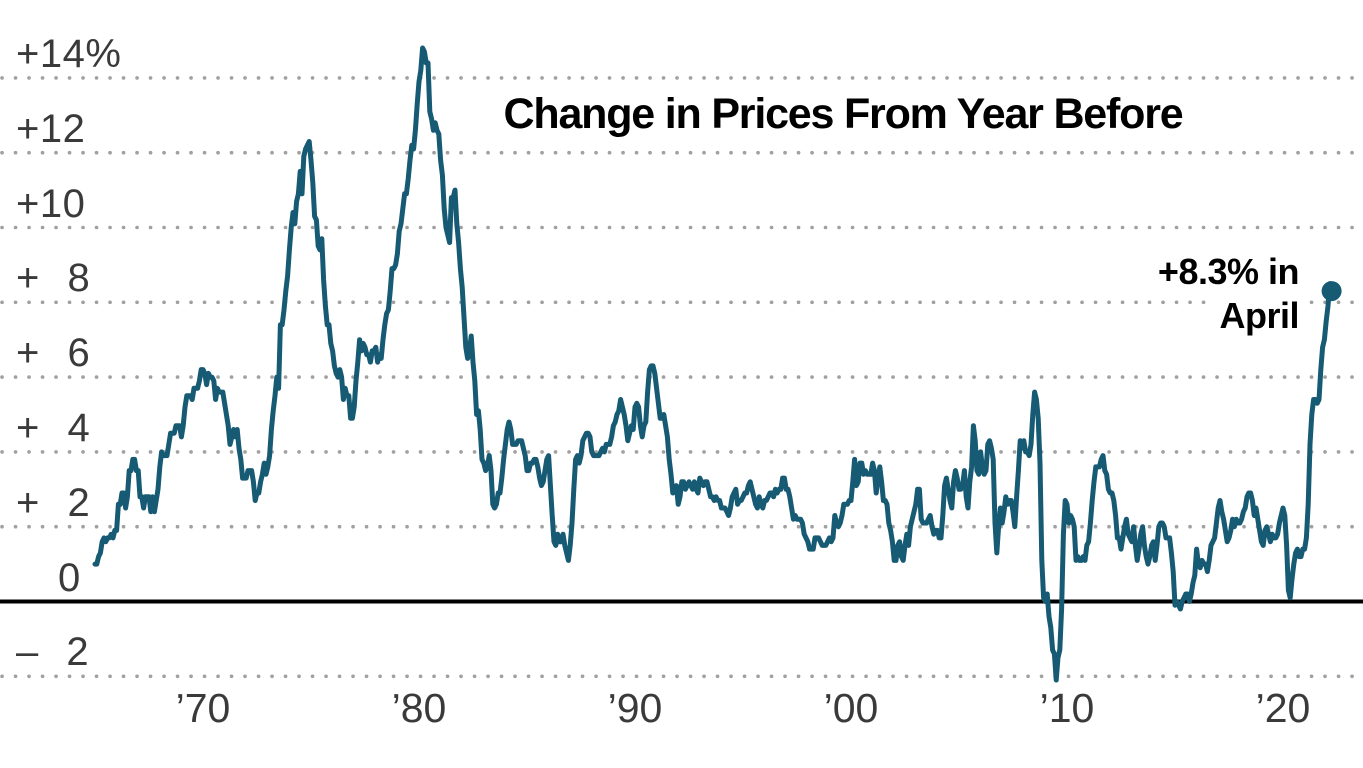 The height and width of the screenshot is (768, 1363). Describe the element at coordinates (53, 427) in the screenshot. I see `y-axis-label: + 4` at that location.